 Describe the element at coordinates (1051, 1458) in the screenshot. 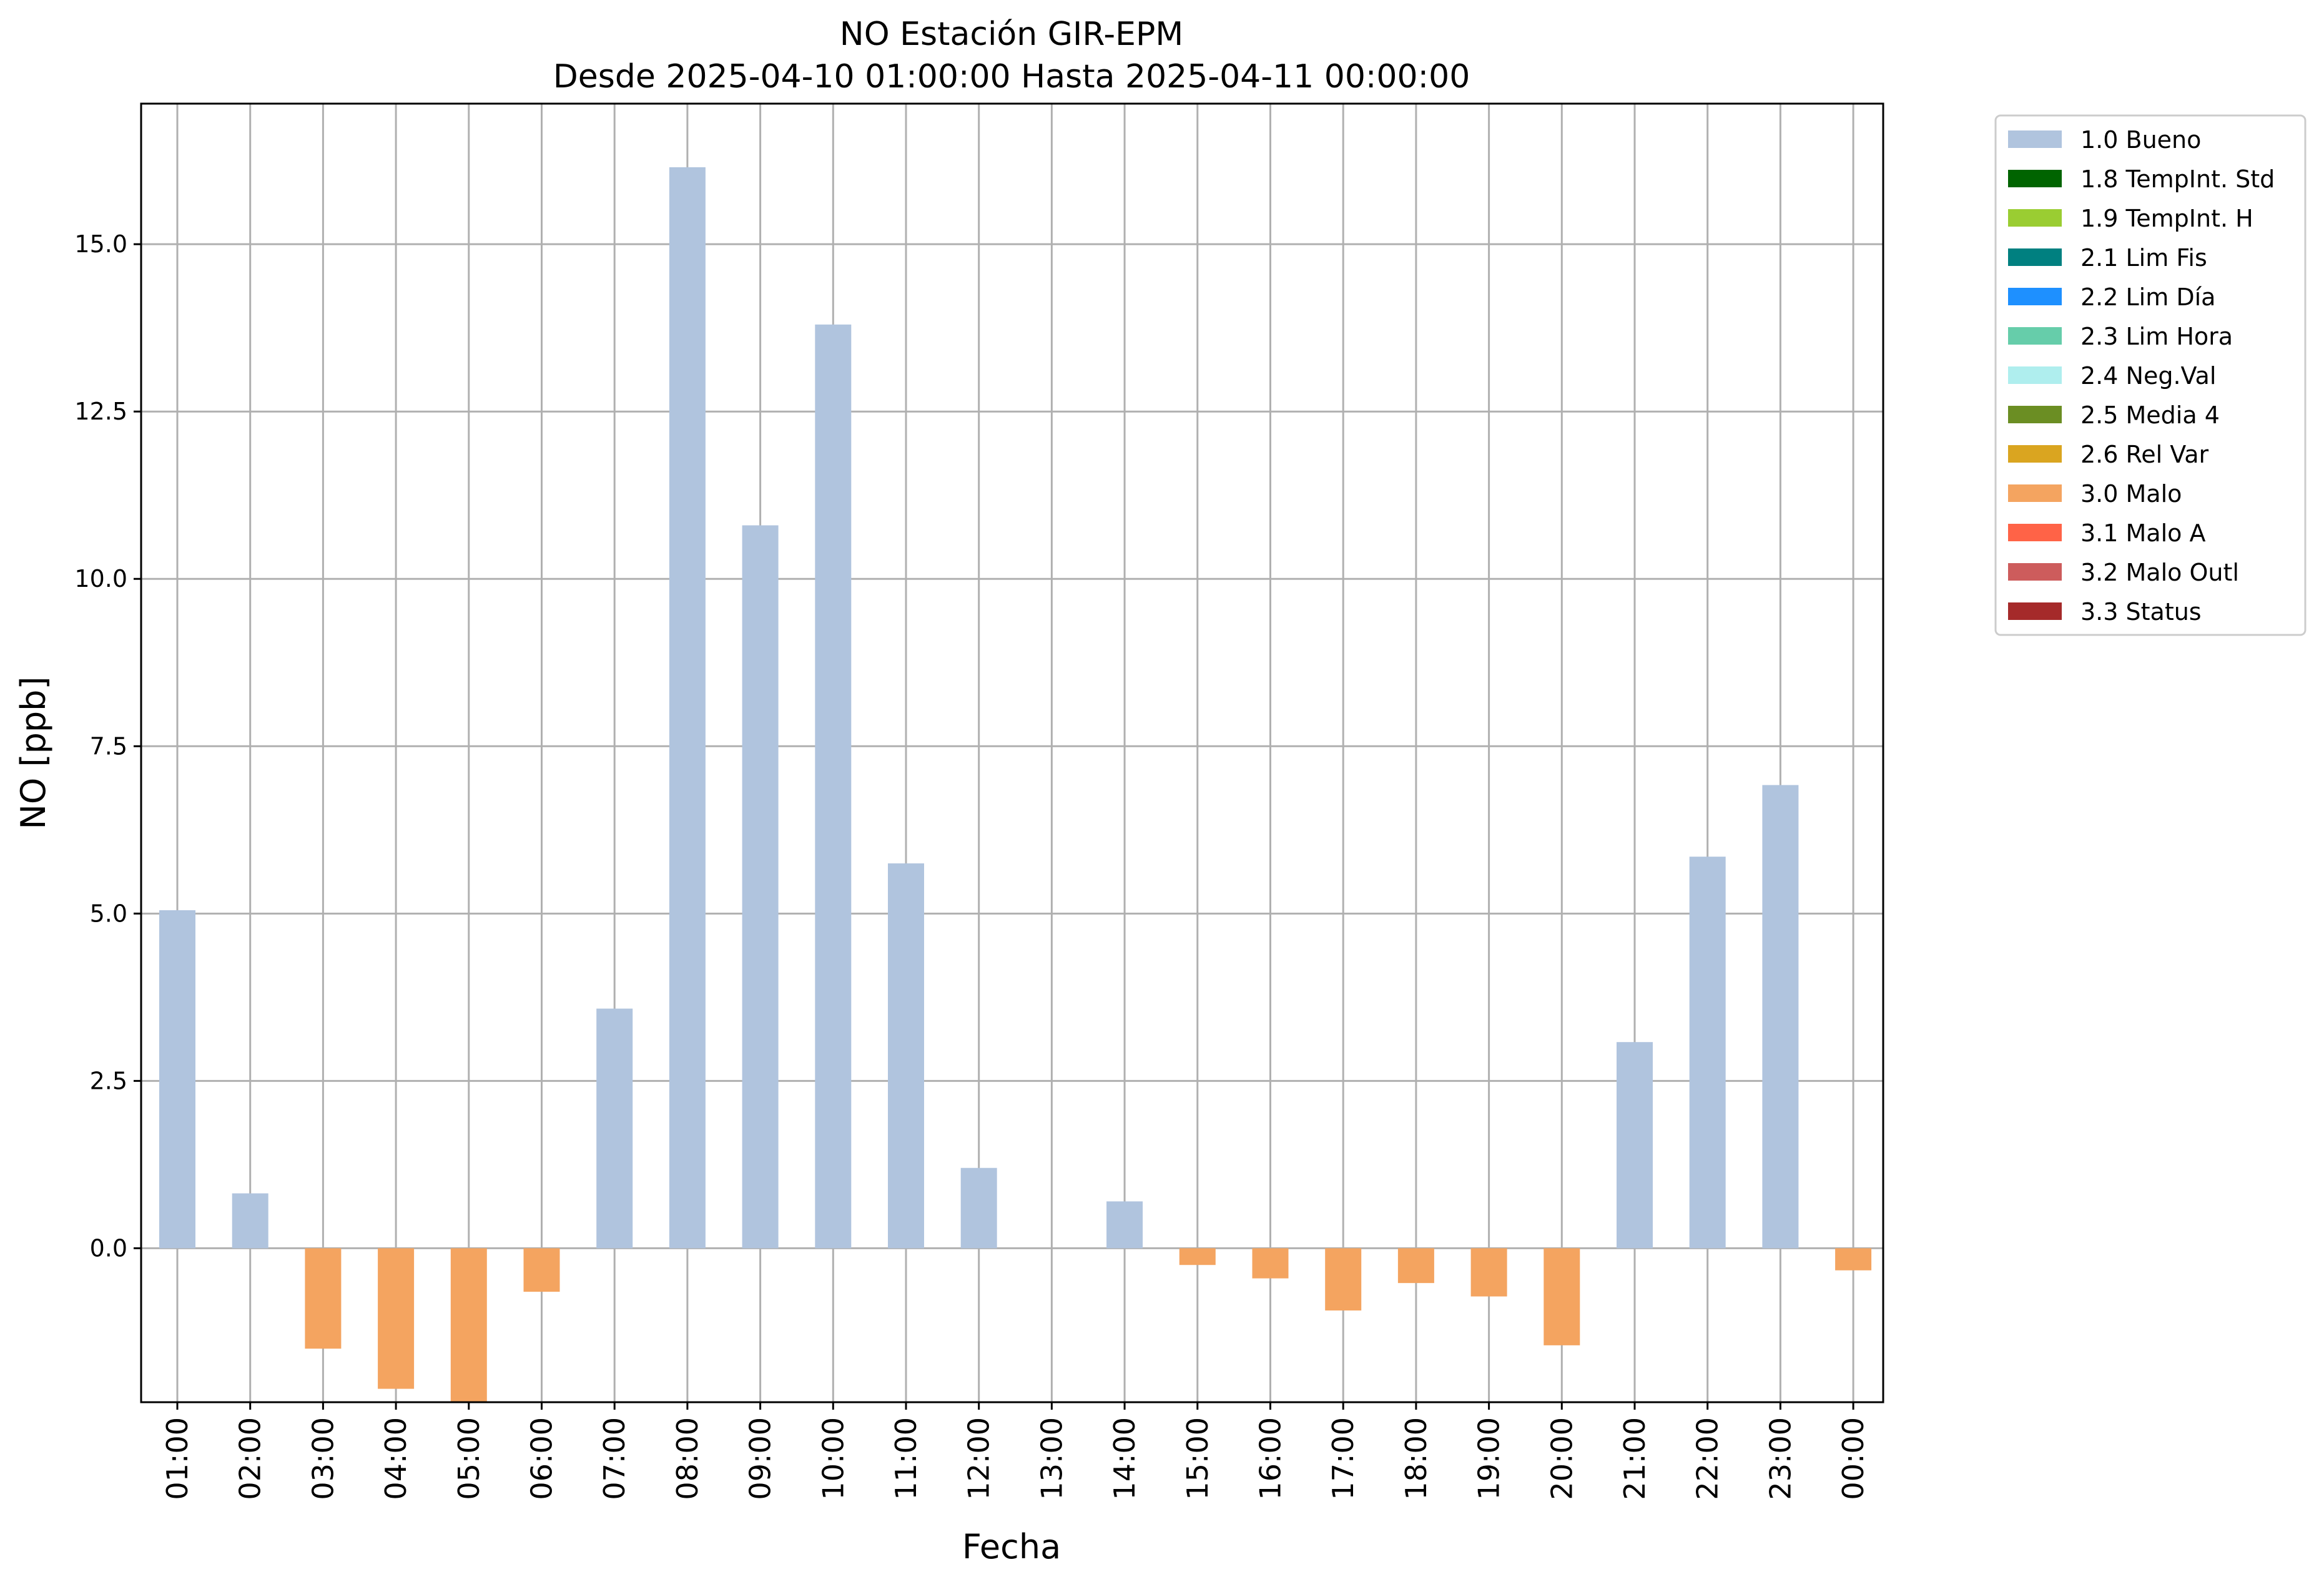

I see `x-tick-label: 13:00` at that location.